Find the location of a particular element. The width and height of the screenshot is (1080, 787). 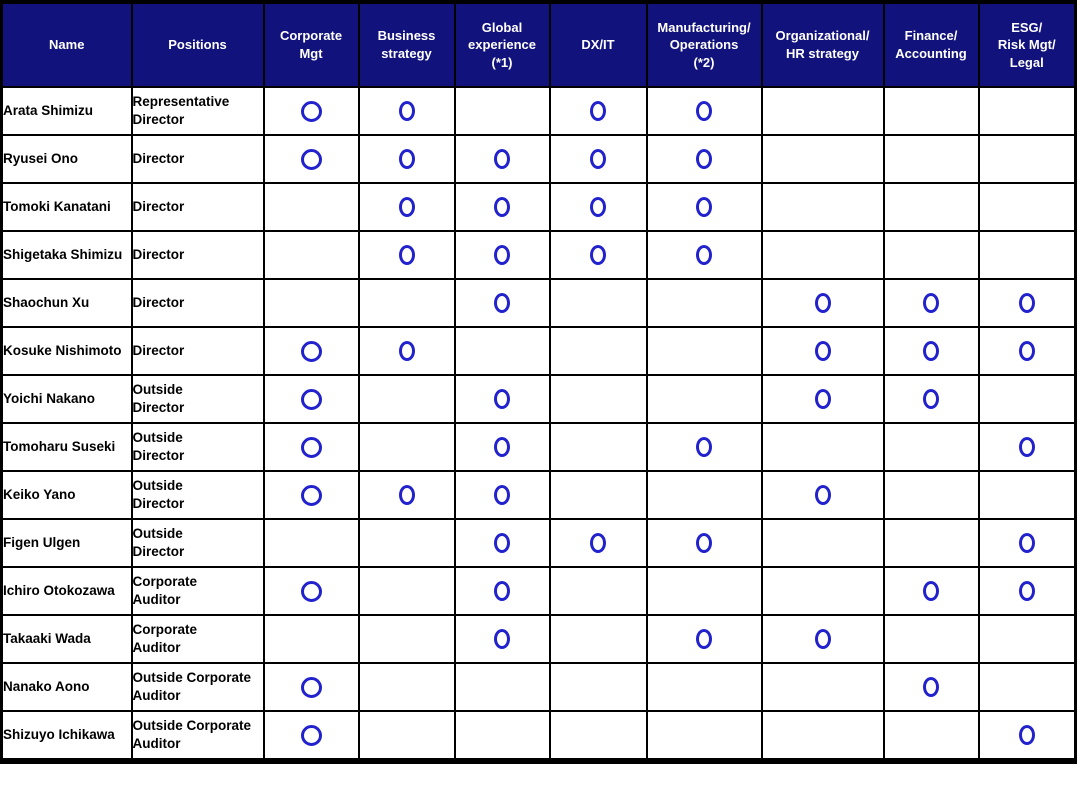

column-header-finance-accounting: Finance/ Accounting is located at coordinates (931, 44).